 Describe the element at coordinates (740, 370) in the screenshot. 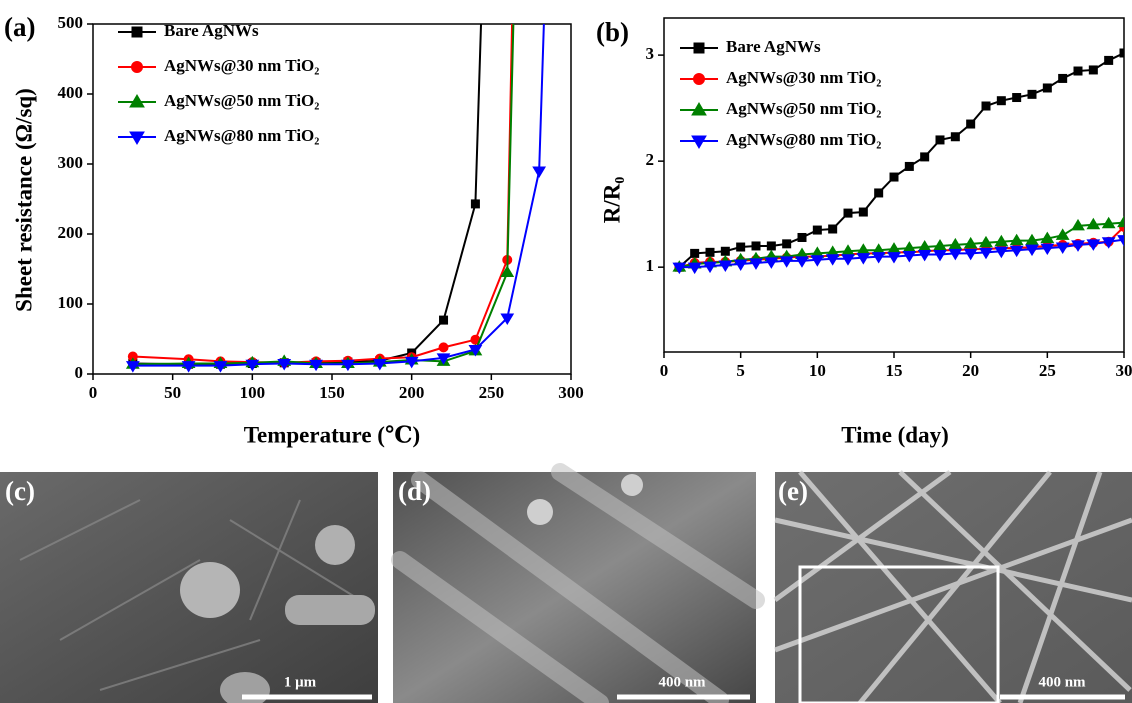

I see `x-tick-label: 5` at that location.